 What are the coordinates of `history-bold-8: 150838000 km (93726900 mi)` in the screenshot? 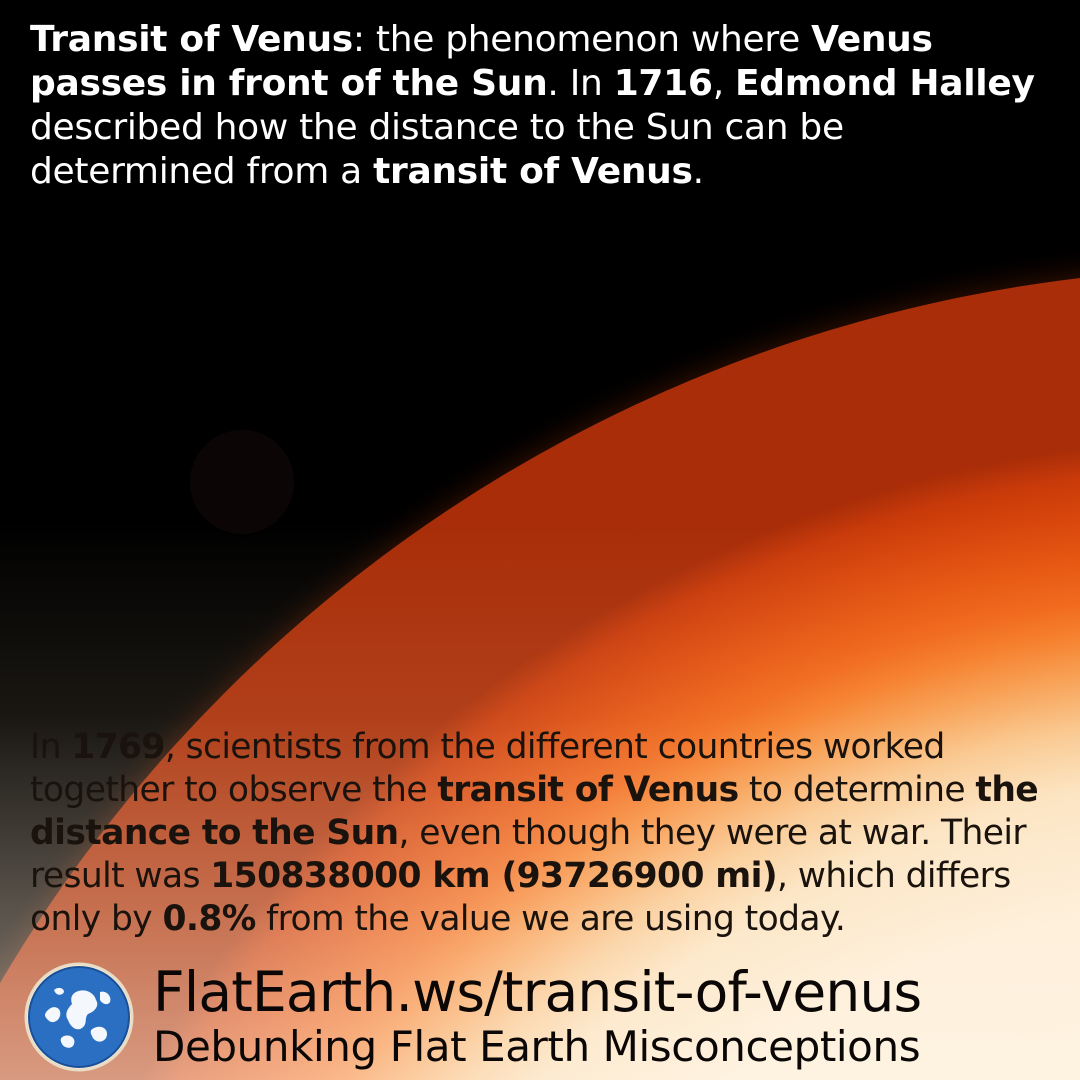 It's located at (494, 876).